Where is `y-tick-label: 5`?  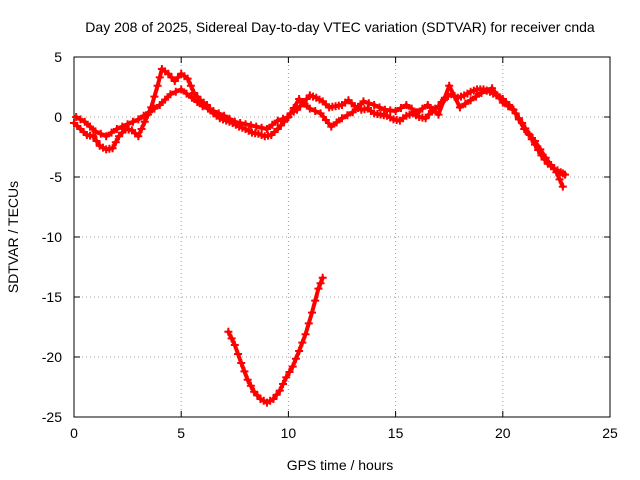 y-tick-label: 5 is located at coordinates (58, 57).